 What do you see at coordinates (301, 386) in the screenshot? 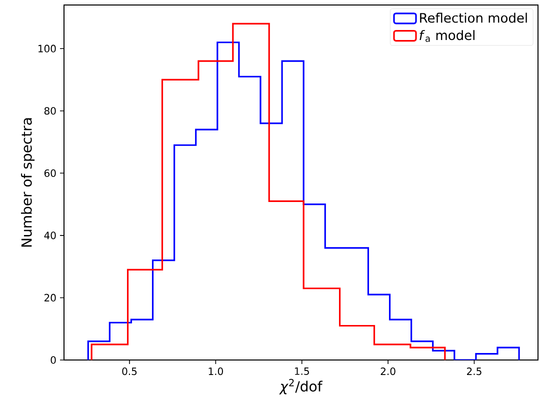
I see `x-axis-title: χ$^{2}$/dof` at bounding box center [301, 386].